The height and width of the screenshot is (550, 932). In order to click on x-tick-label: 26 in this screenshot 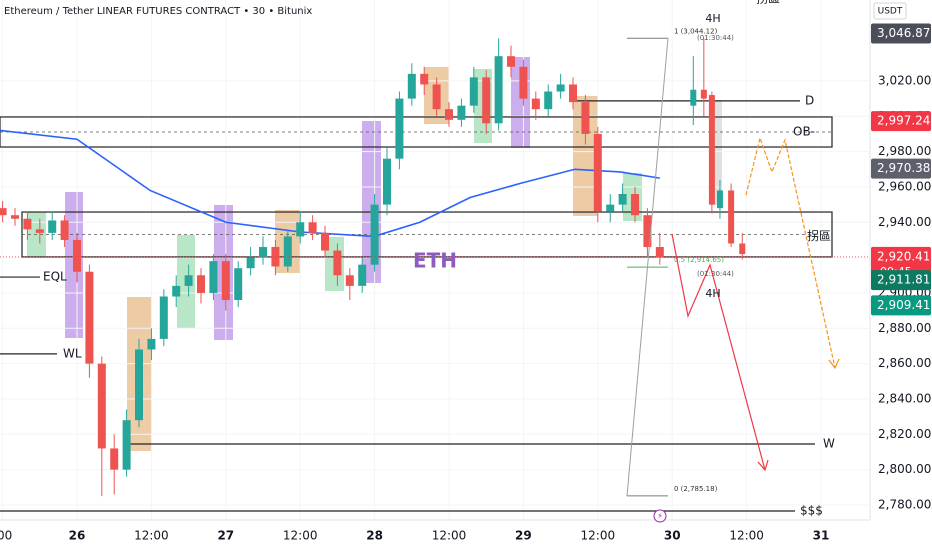, I will do `click(77, 536)`.